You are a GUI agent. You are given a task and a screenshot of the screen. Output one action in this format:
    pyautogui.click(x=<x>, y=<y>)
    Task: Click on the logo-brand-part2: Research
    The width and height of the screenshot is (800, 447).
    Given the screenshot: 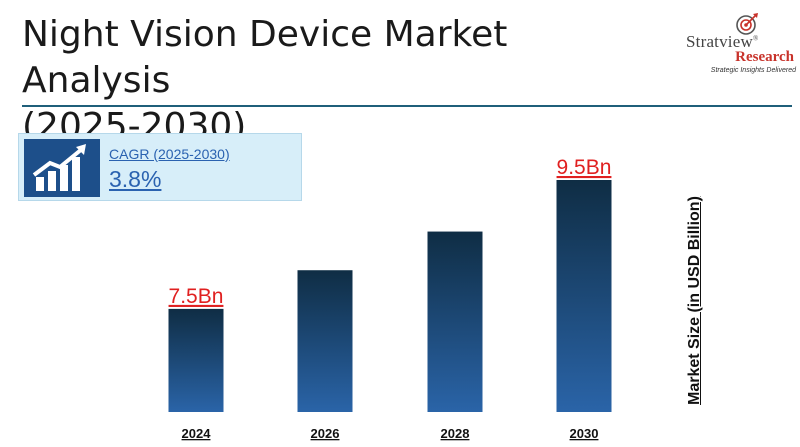 What is the action you would take?
    pyautogui.click(x=764, y=57)
    